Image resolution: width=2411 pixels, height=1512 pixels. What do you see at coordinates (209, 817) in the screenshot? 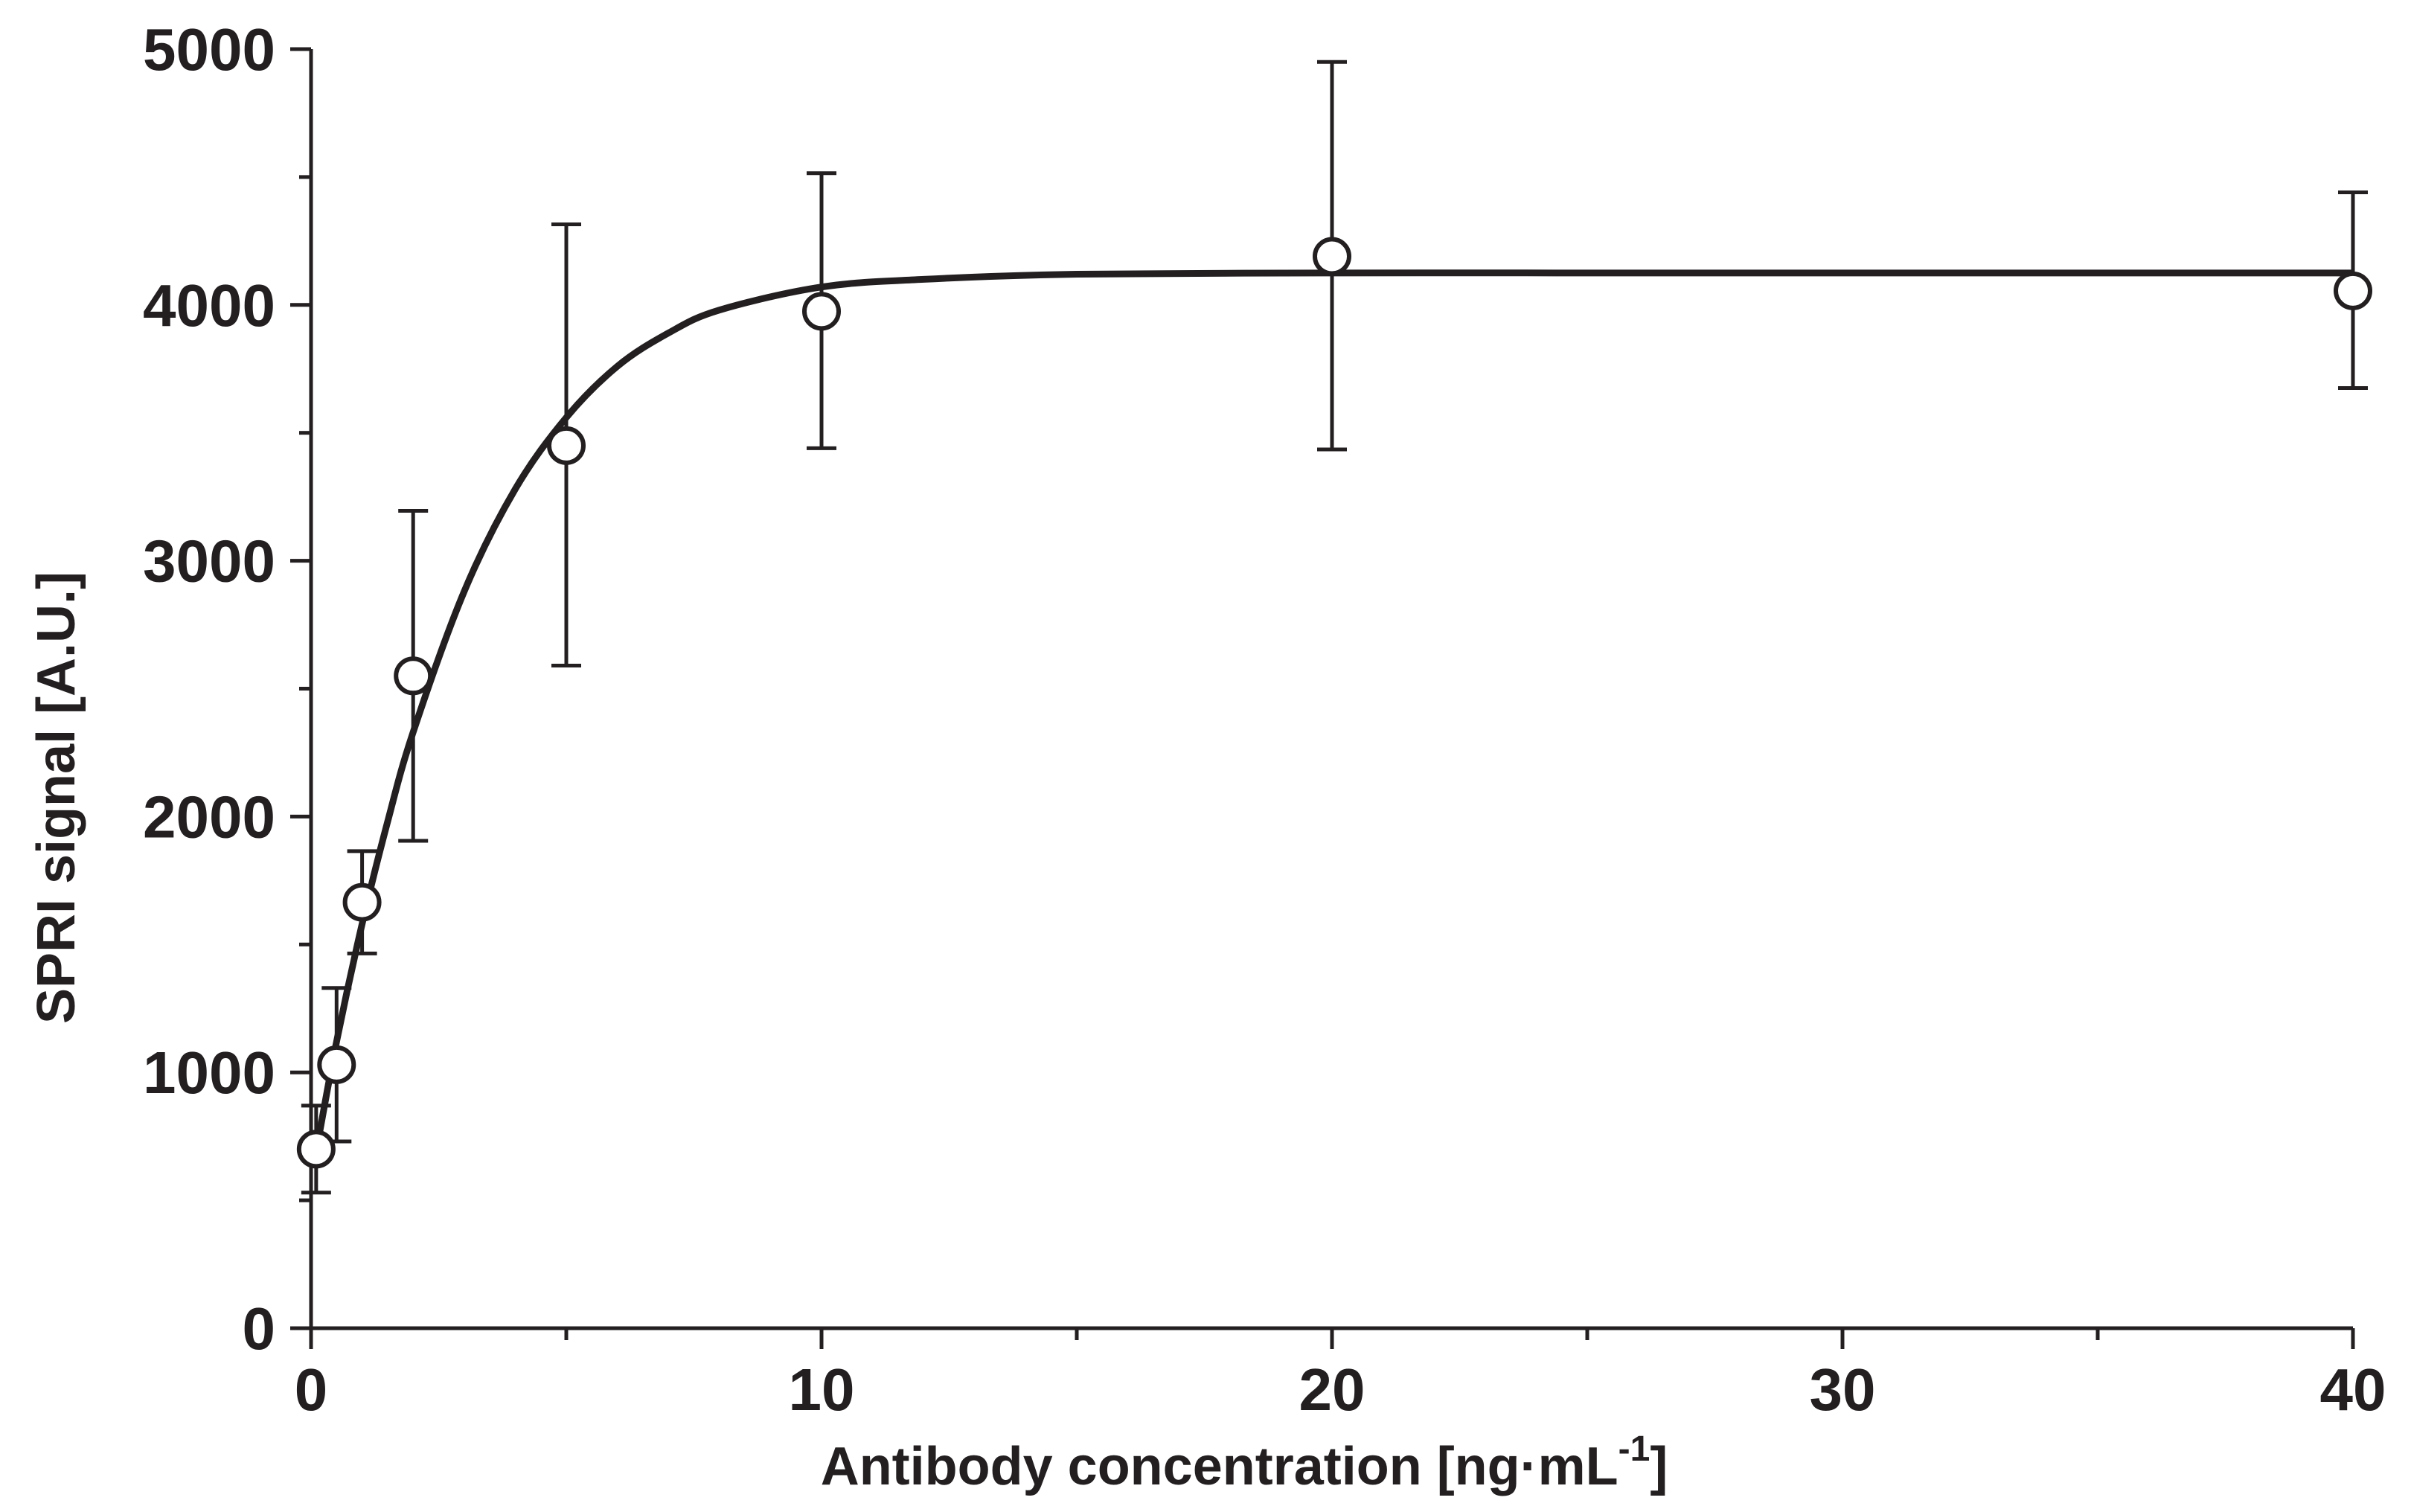
I see `y-tick-label: 2000` at bounding box center [209, 817].